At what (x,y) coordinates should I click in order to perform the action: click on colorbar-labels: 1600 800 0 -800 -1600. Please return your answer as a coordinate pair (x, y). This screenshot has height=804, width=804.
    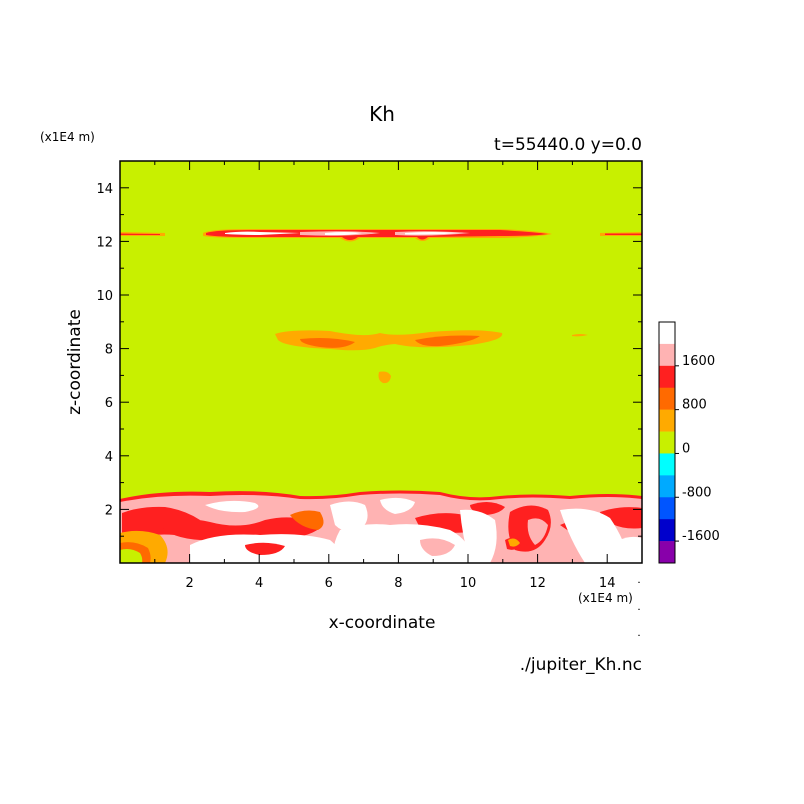
    Looking at the image, I should click on (697, 449).